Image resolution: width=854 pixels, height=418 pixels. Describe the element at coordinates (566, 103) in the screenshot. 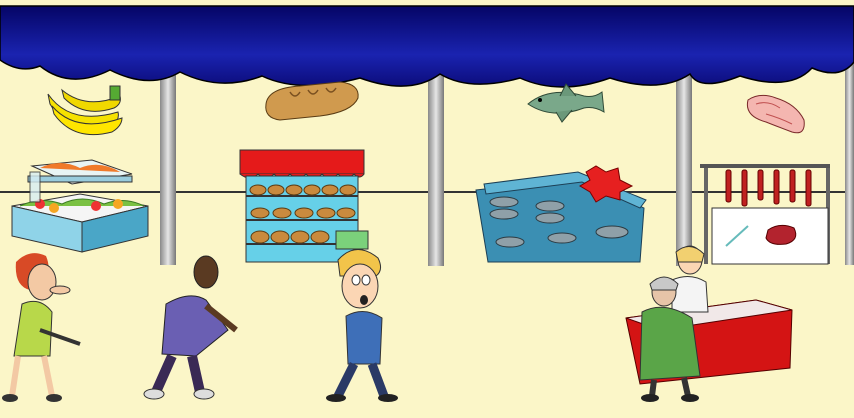

I see `fish-icon` at that location.